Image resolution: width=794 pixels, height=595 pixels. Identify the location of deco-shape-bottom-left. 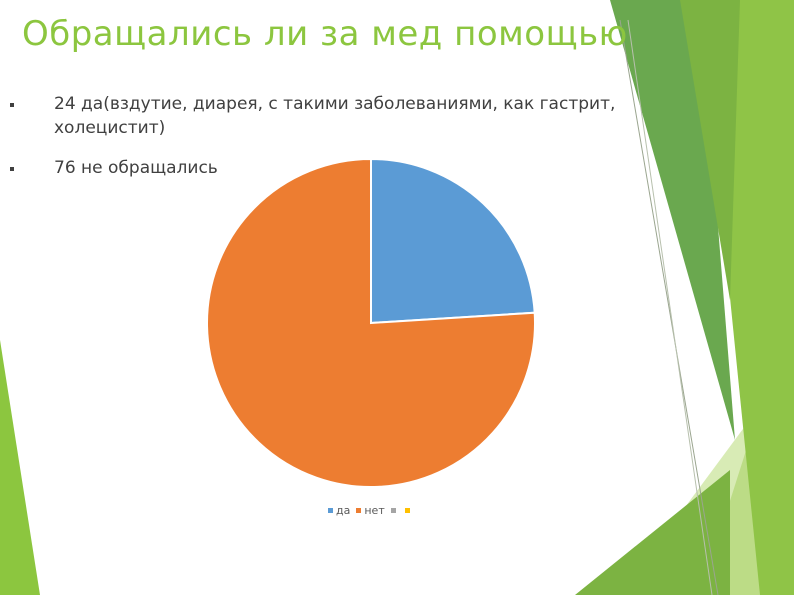
(652, 532).